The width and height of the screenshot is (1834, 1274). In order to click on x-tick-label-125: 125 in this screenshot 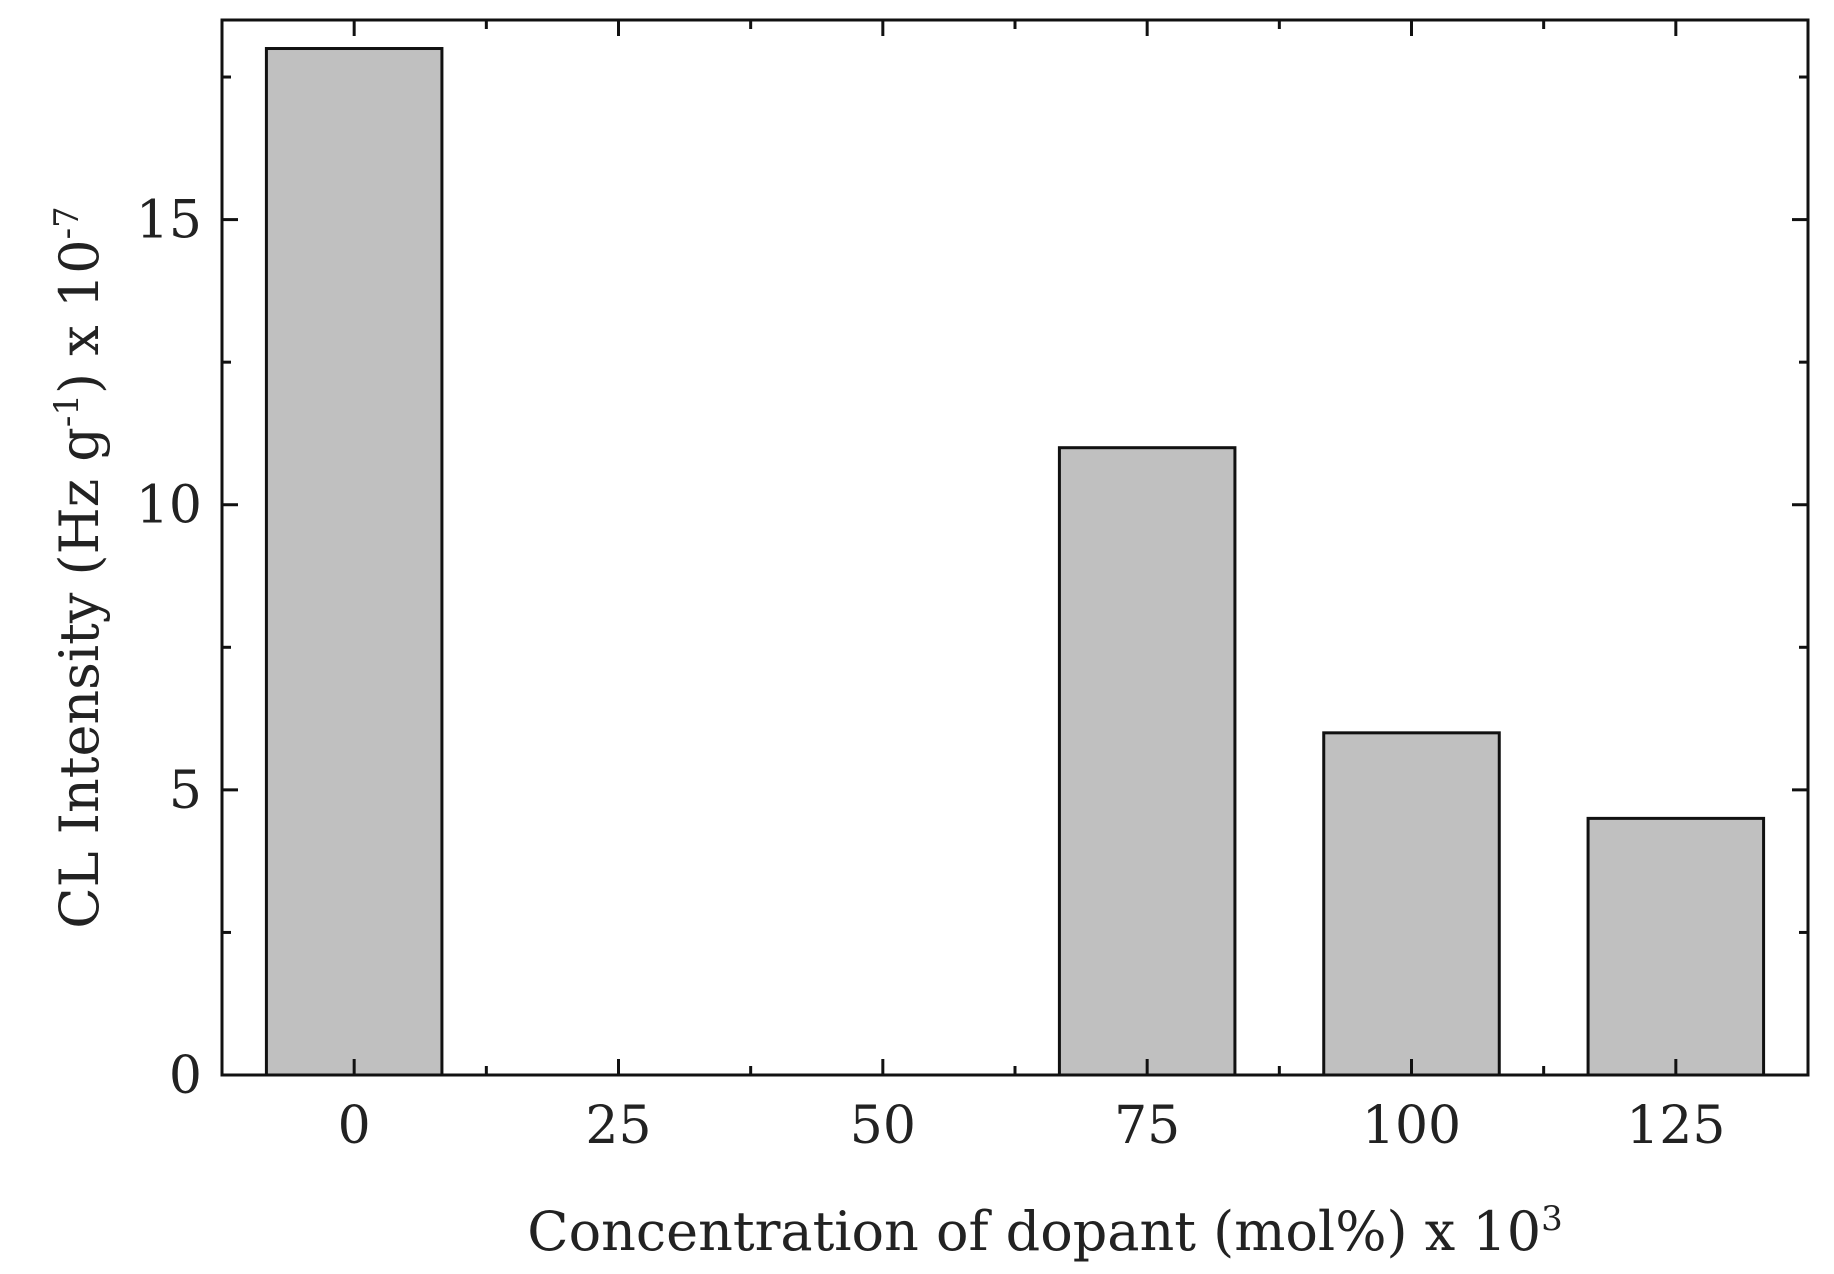, I will do `click(1675, 1126)`.